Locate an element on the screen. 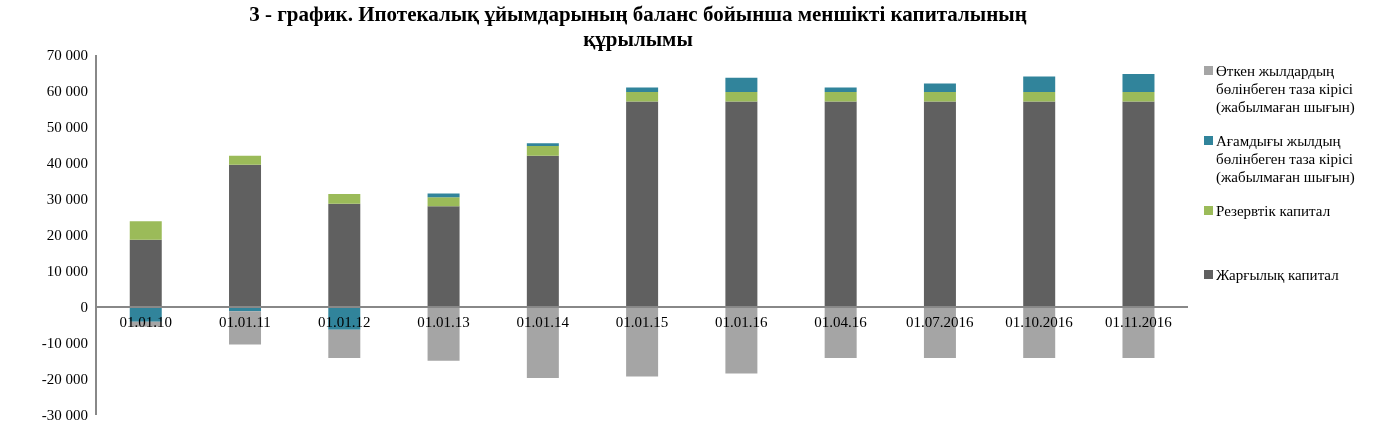 This screenshot has height=429, width=1382. y-tick-label: 70 000 is located at coordinates (67, 55).